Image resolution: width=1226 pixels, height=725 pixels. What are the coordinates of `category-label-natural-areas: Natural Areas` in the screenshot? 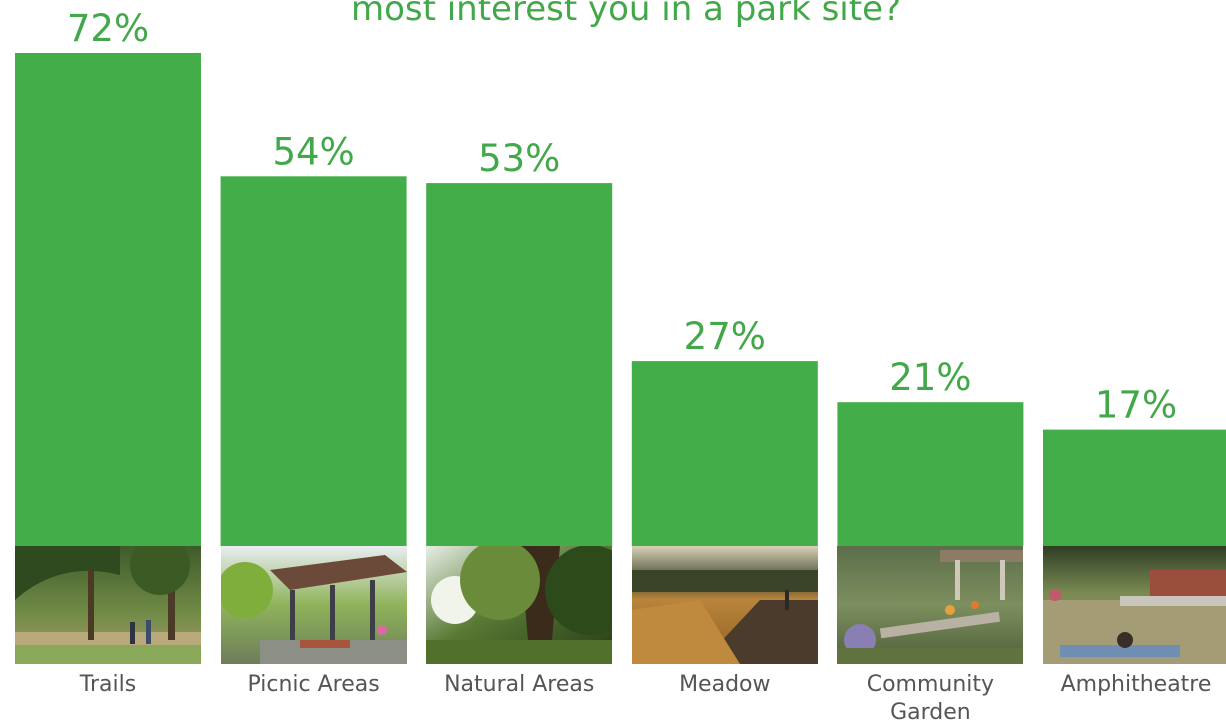 It's located at (519, 684).